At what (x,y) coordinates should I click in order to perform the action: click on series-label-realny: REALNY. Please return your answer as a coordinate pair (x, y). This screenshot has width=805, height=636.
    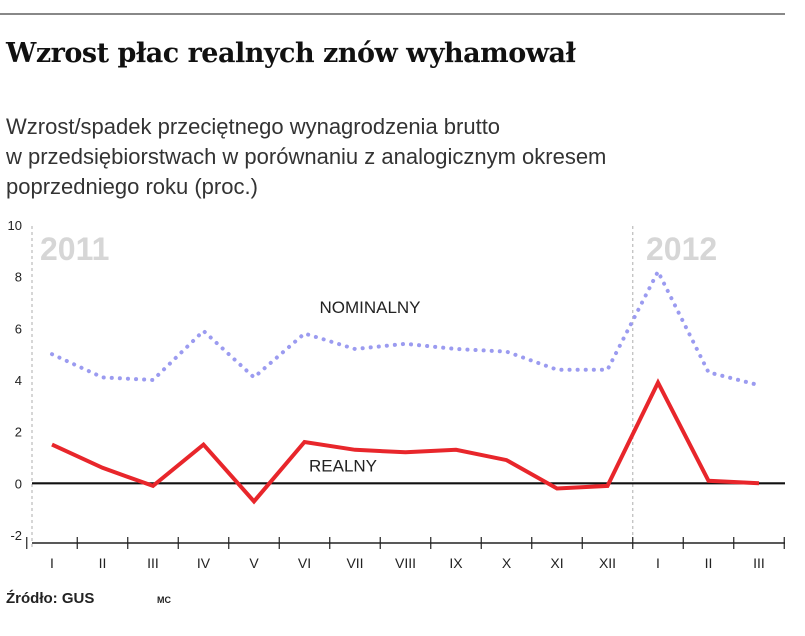
    Looking at the image, I should click on (343, 466).